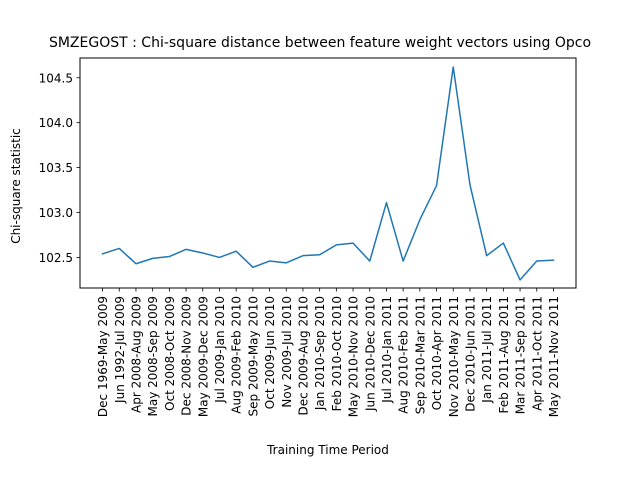  Describe the element at coordinates (56, 213) in the screenshot. I see `y-tick-label: 103.0` at that location.